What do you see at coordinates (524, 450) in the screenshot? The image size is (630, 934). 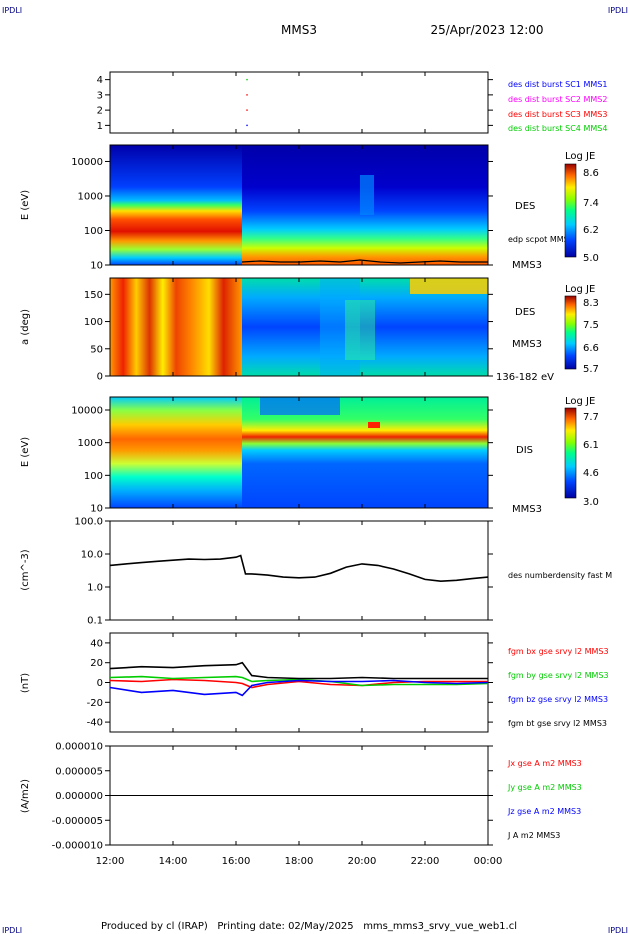 I see `dis-energy-instrument: DIS` at bounding box center [524, 450].